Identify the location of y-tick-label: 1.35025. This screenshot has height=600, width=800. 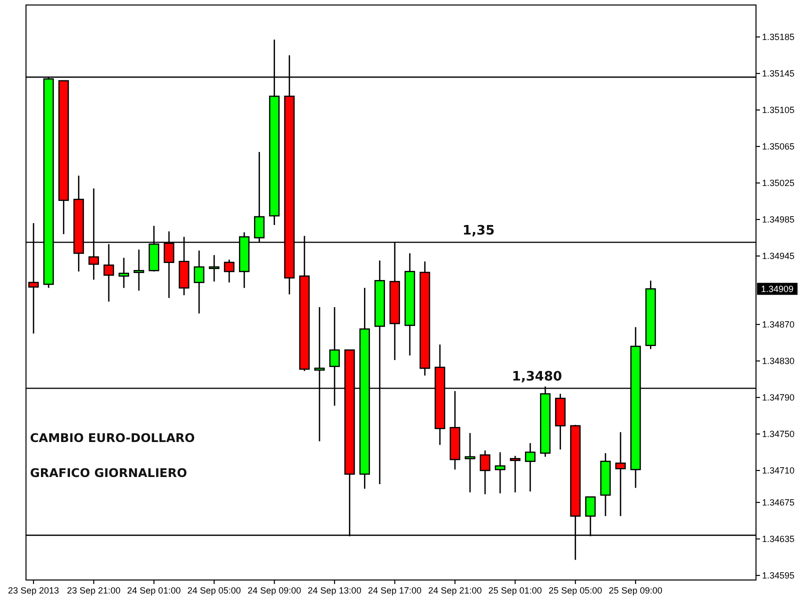
(778, 183).